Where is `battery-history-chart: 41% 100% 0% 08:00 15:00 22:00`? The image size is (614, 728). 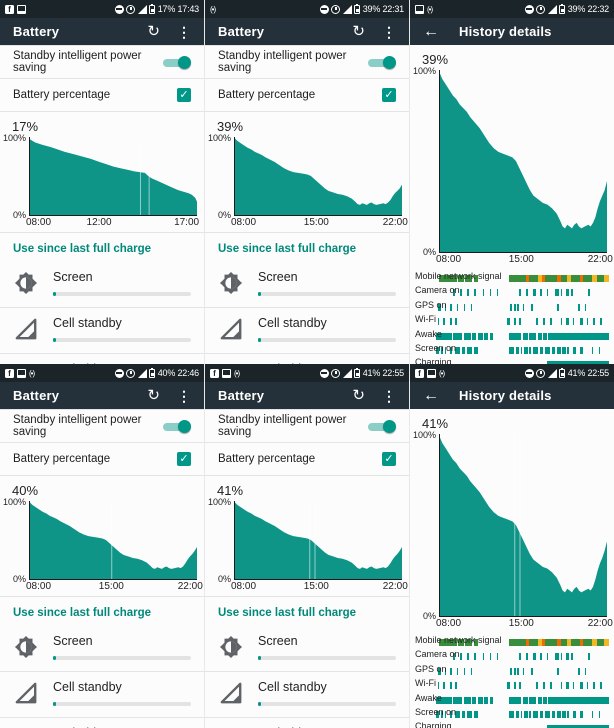 battery-history-chart: 41% 100% 0% 08:00 15:00 22:00 is located at coordinates (307, 535).